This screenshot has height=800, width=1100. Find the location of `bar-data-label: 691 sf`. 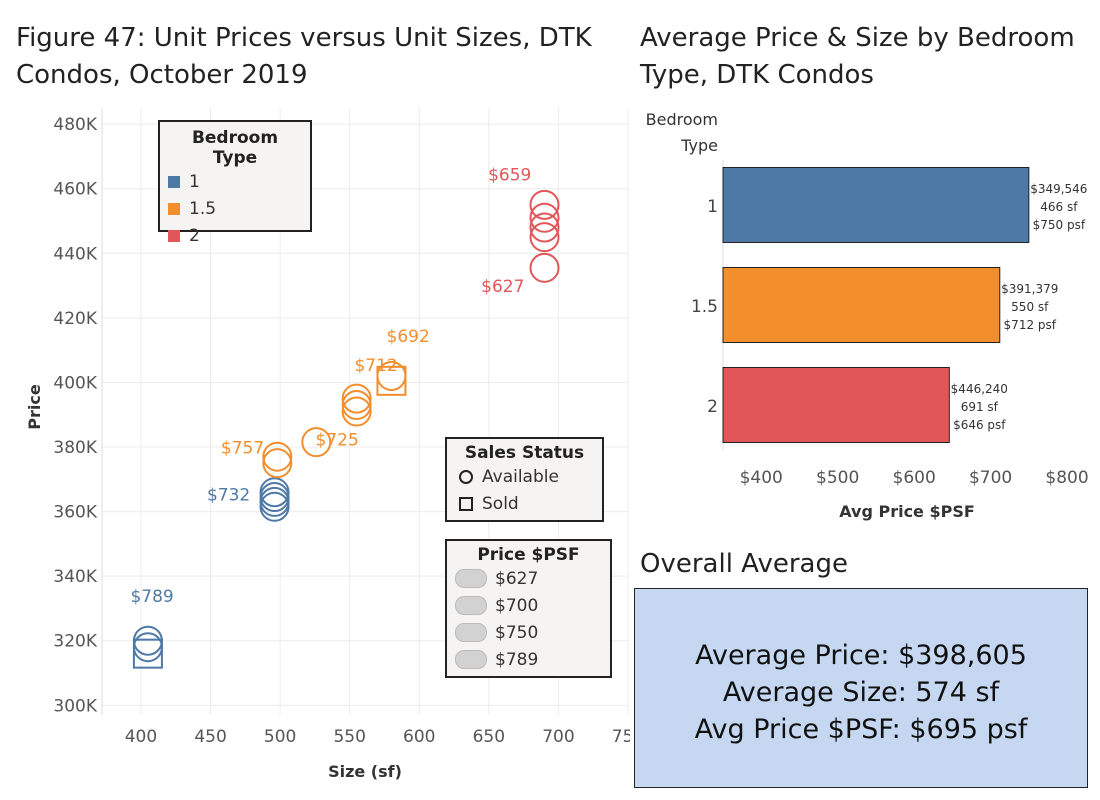

bar-data-label: 691 sf is located at coordinates (980, 407).